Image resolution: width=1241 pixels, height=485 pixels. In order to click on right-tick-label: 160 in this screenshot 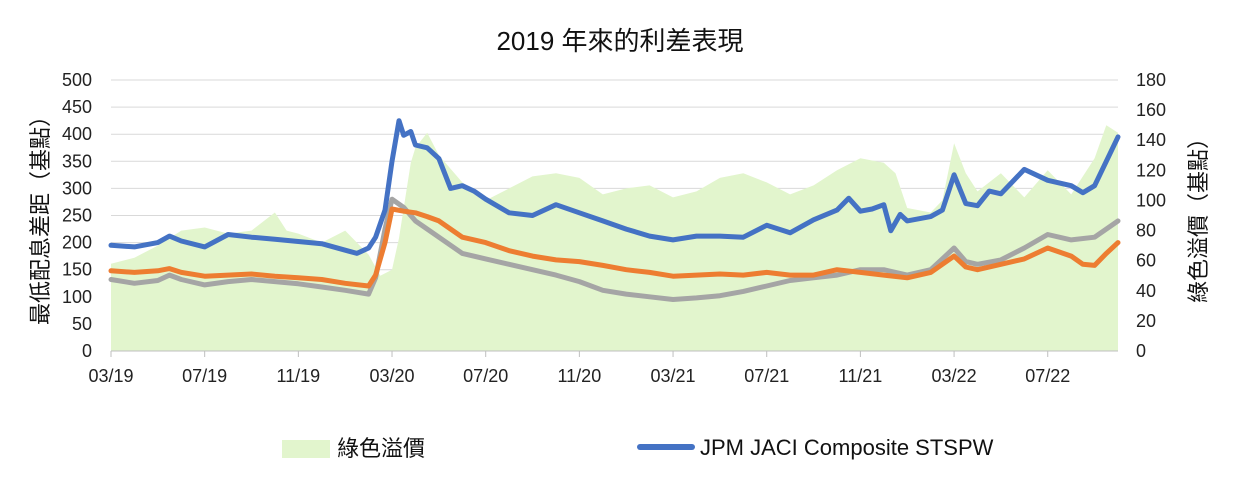, I will do `click(1151, 110)`.